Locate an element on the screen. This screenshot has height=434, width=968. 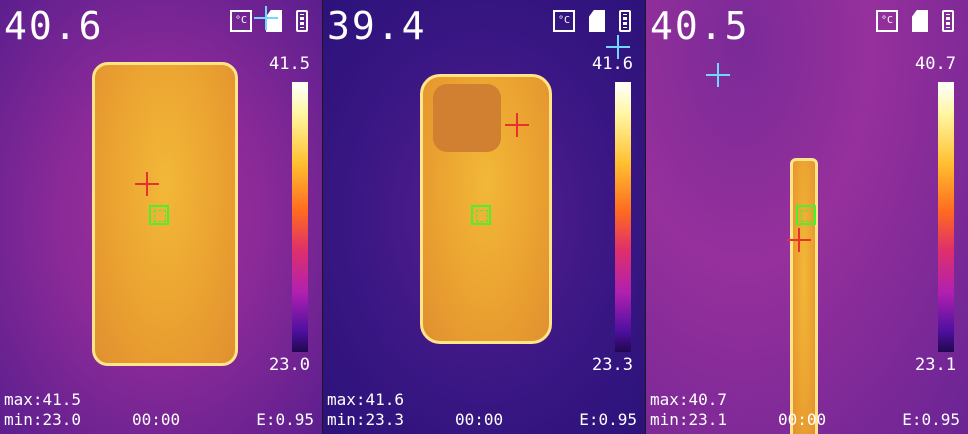
max-readout: max:40.7 is located at coordinates (689, 399).